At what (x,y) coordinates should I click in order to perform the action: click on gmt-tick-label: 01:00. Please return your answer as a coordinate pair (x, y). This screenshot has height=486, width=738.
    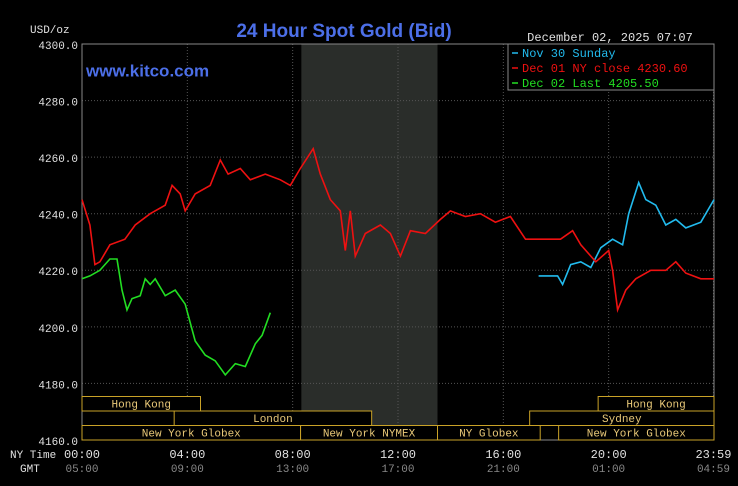
    Looking at the image, I should click on (608, 470).